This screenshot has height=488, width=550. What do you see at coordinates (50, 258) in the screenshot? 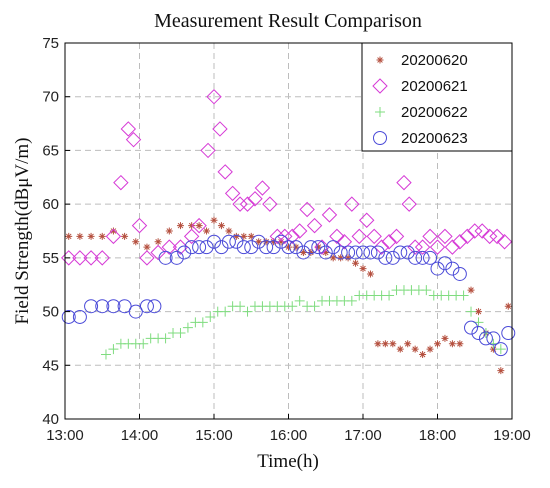
I see `y-tick-label: 55` at bounding box center [50, 258].